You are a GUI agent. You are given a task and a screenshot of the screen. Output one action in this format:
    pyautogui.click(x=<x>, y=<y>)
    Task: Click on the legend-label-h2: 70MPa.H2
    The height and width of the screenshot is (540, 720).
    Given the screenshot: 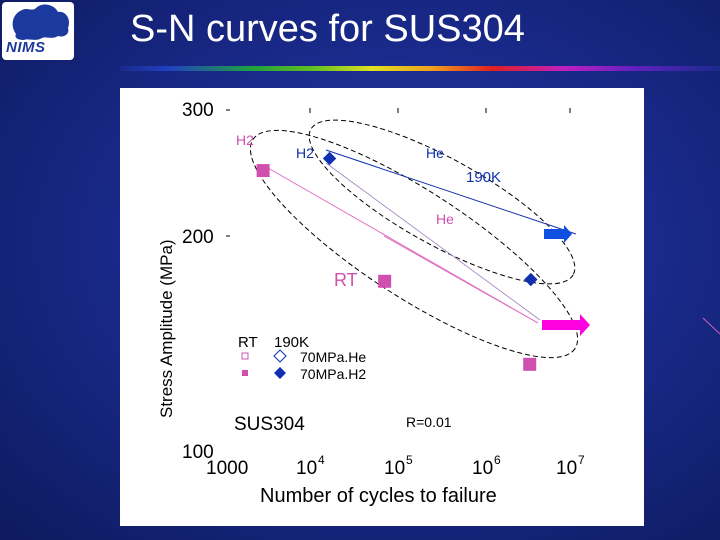 What is the action you would take?
    pyautogui.click(x=333, y=374)
    